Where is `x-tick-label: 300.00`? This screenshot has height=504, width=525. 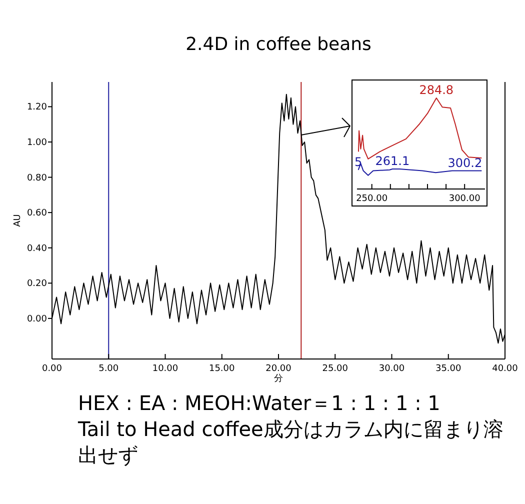
x-tick-label: 300.00 is located at coordinates (464, 199).